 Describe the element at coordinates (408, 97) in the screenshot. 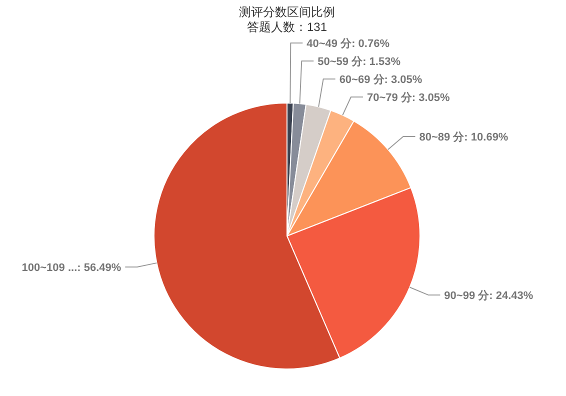

I see `slice-label: 70~79 分: 3.05%` at that location.